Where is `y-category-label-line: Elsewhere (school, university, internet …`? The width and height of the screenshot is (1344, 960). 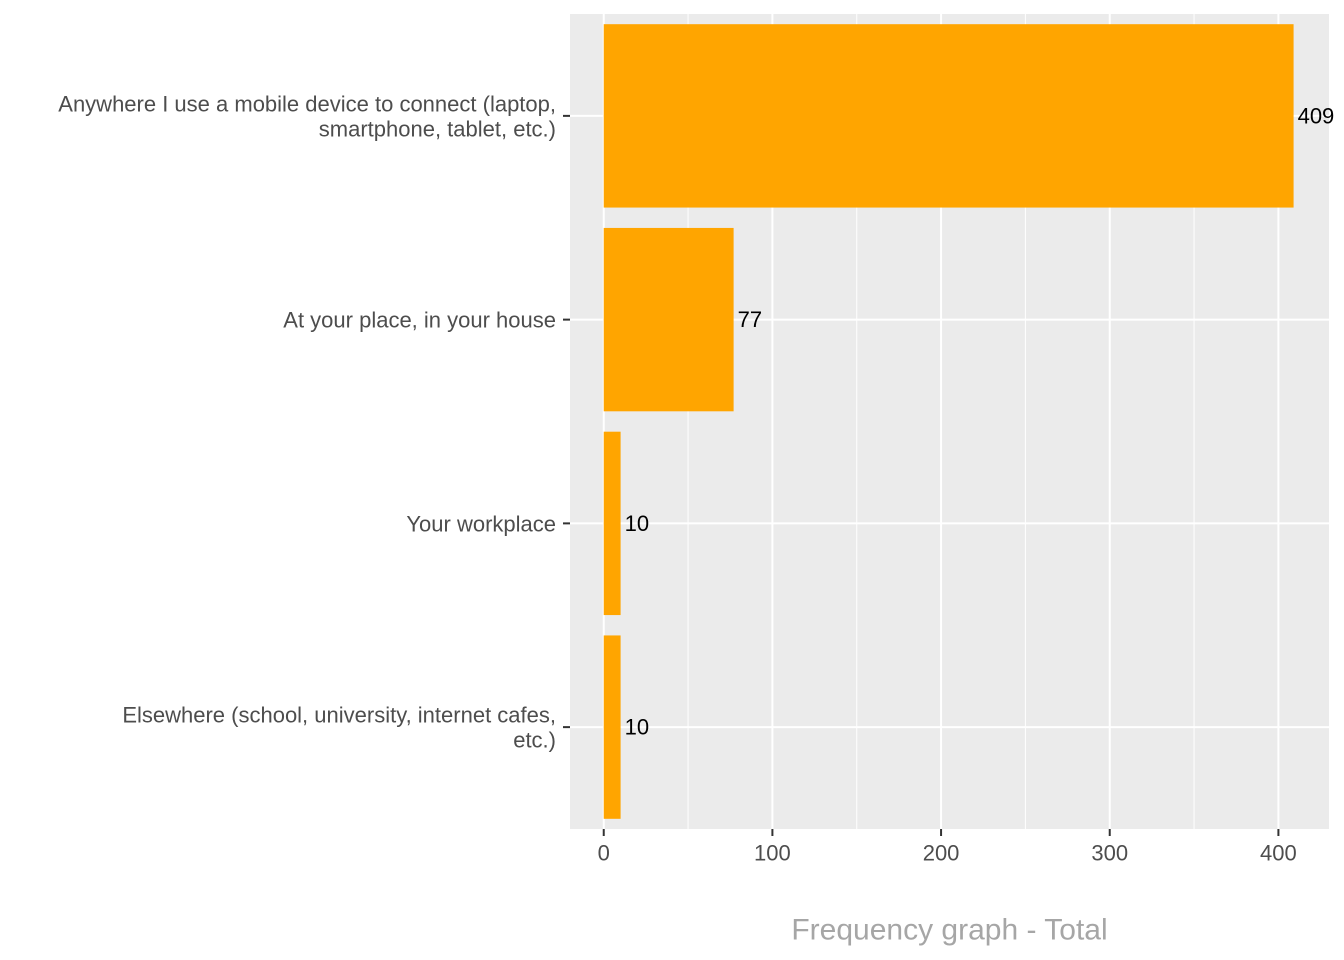 y-category-label-line: Elsewhere (school, university, internet … is located at coordinates (339, 714).